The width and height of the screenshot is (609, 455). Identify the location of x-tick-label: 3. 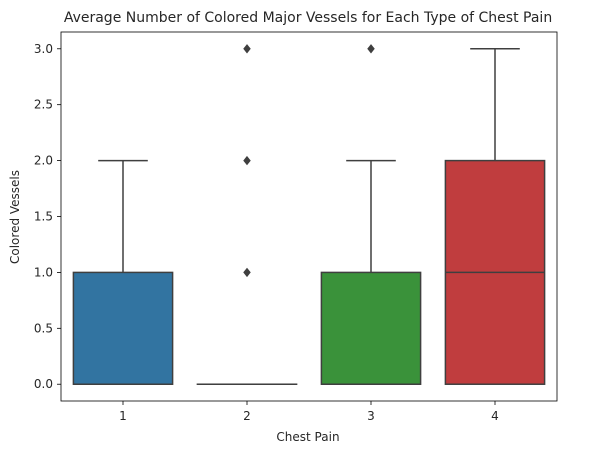
(371, 416).